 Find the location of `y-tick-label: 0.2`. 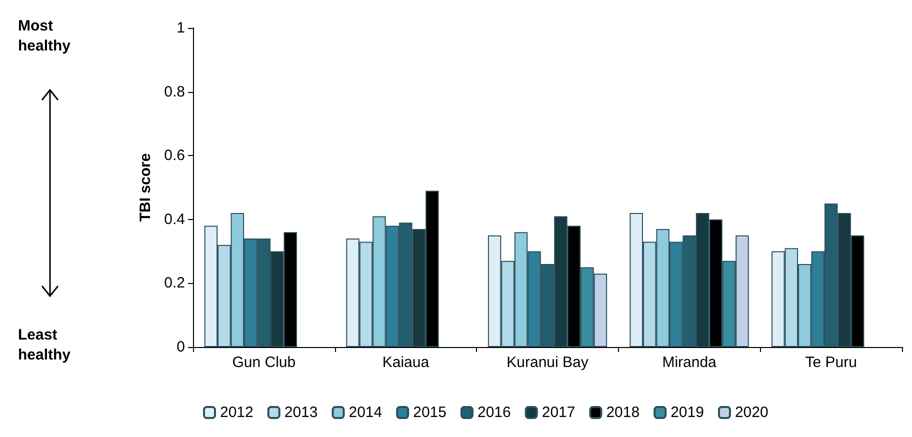

y-tick-label: 0.2 is located at coordinates (174, 283).